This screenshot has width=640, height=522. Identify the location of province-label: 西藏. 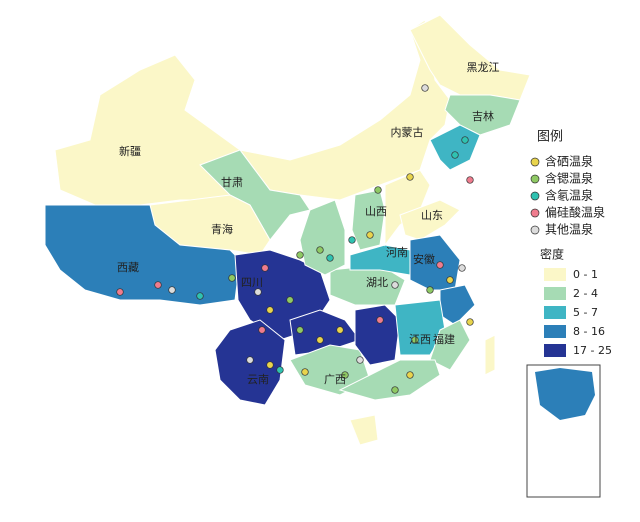
(128, 267).